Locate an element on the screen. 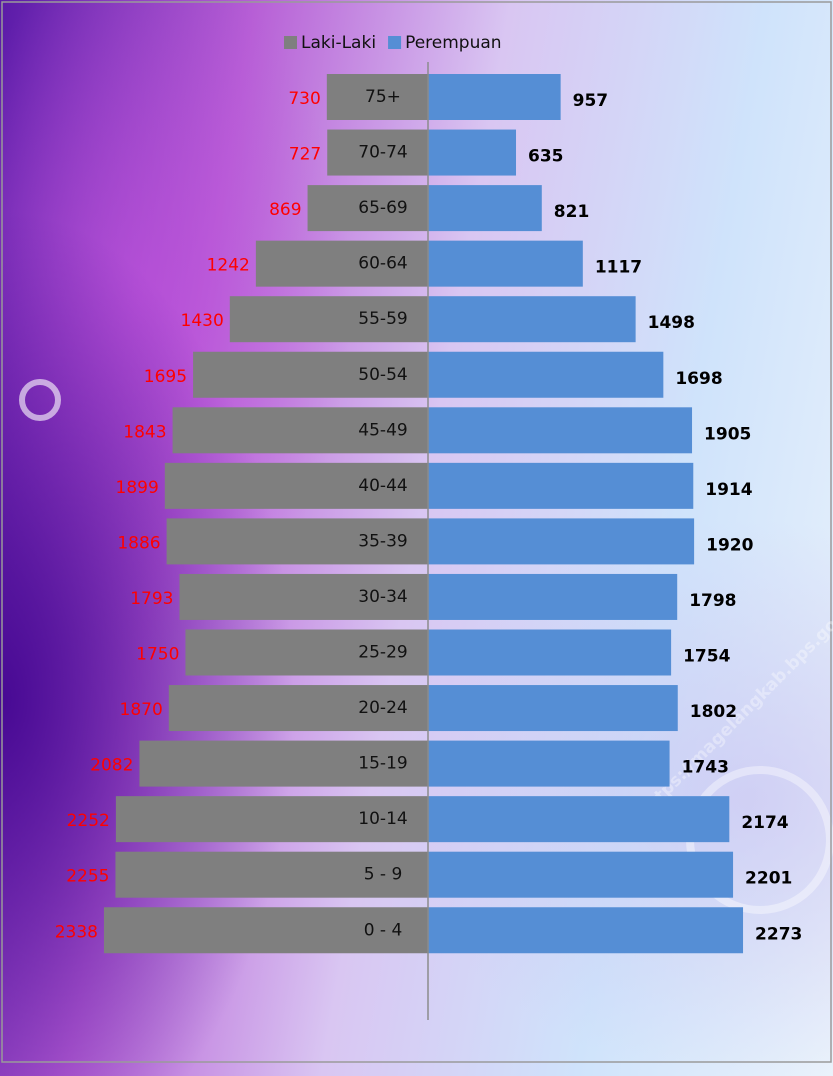  data-label: 2338 is located at coordinates (76, 932).